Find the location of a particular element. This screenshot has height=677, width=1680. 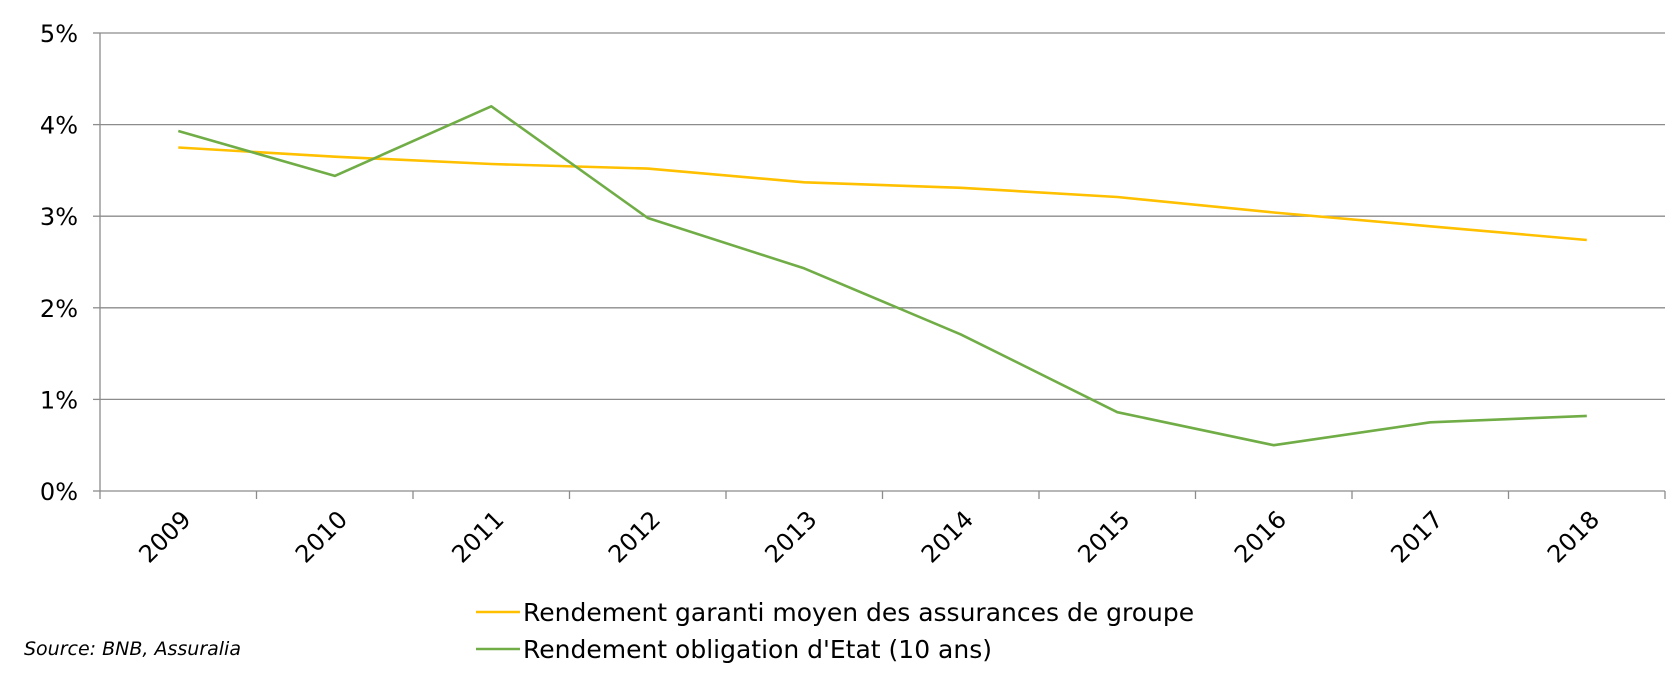

x-tick-label: 2011 is located at coordinates (478, 536).